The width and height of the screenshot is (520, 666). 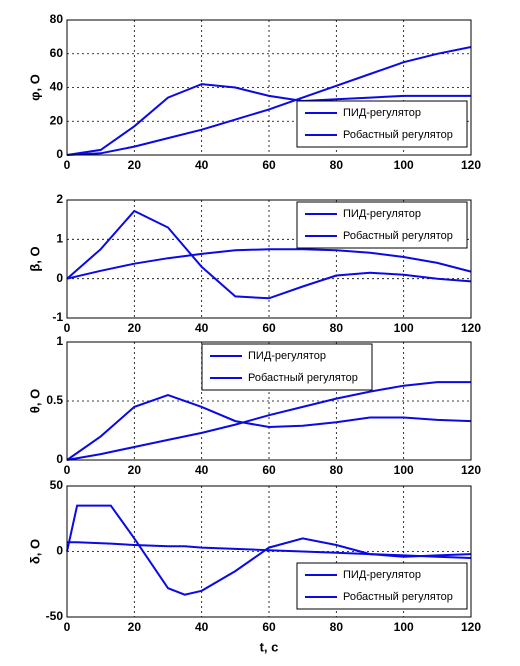 What do you see at coordinates (57, 317) in the screenshot?
I see `y-tick-label: -1` at bounding box center [57, 317].